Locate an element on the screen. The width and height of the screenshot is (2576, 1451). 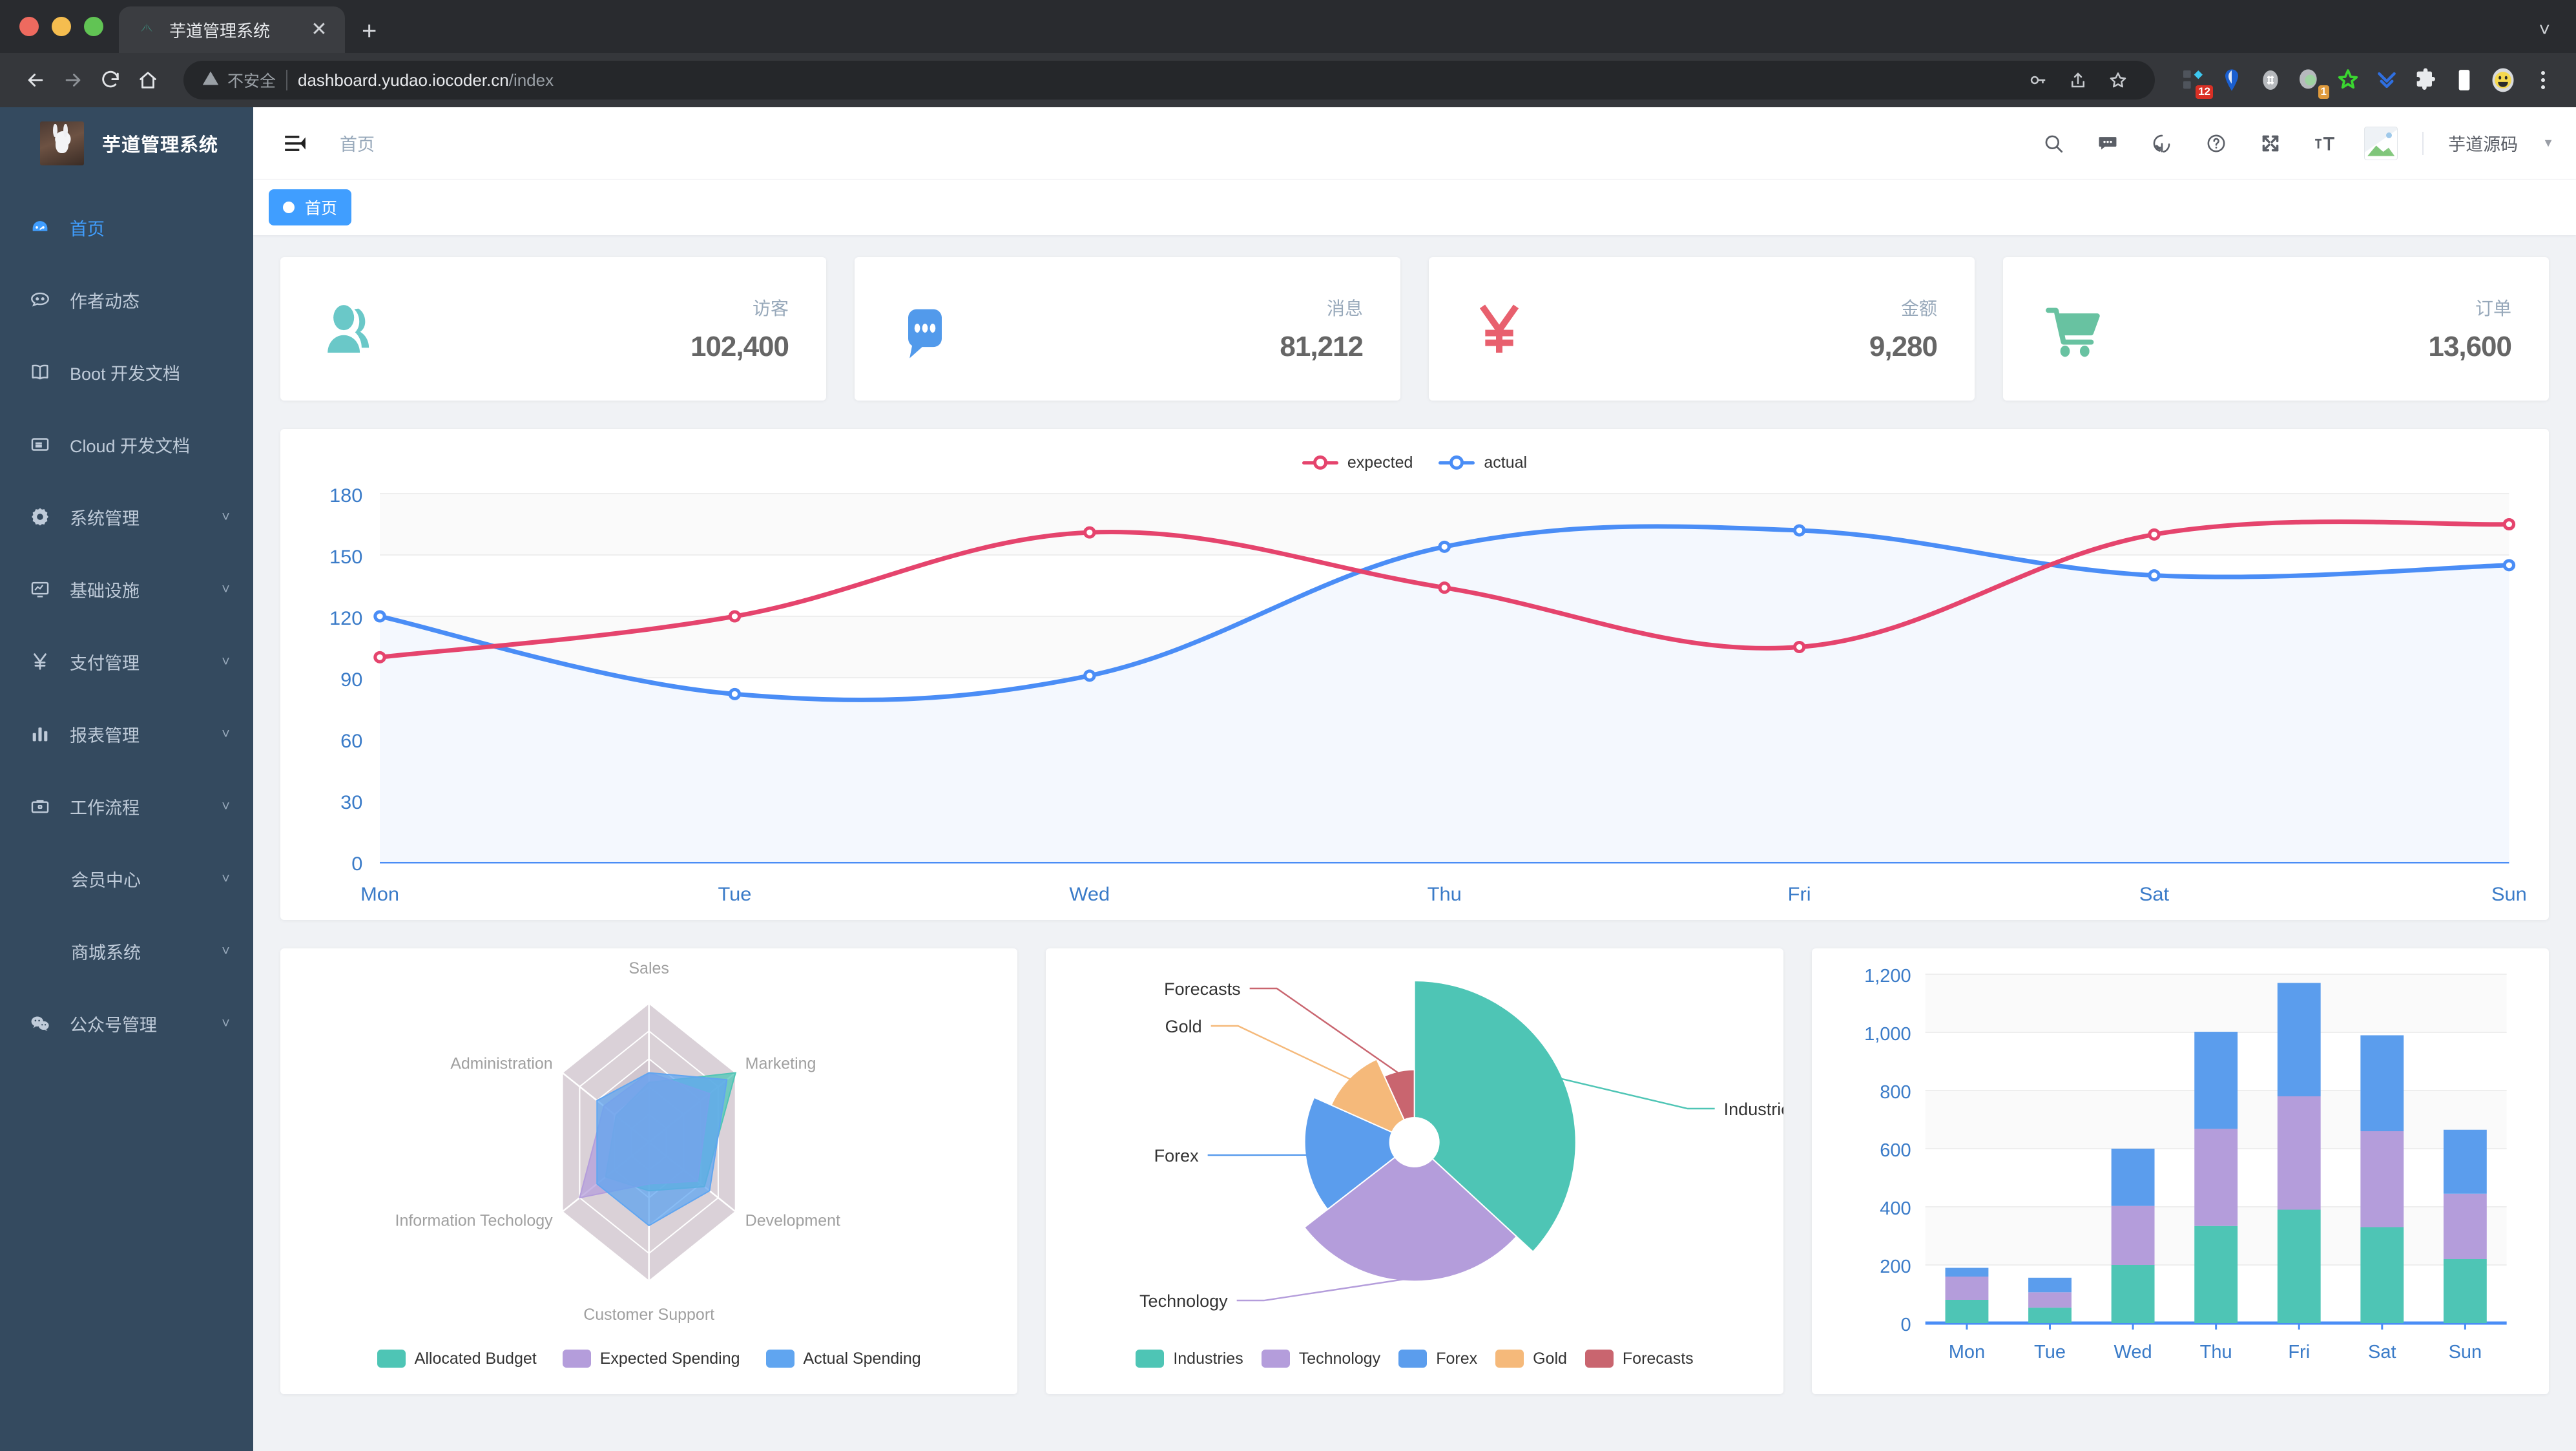
sidebar-item-member-center: 会员中心 ˅ is located at coordinates (126, 878).